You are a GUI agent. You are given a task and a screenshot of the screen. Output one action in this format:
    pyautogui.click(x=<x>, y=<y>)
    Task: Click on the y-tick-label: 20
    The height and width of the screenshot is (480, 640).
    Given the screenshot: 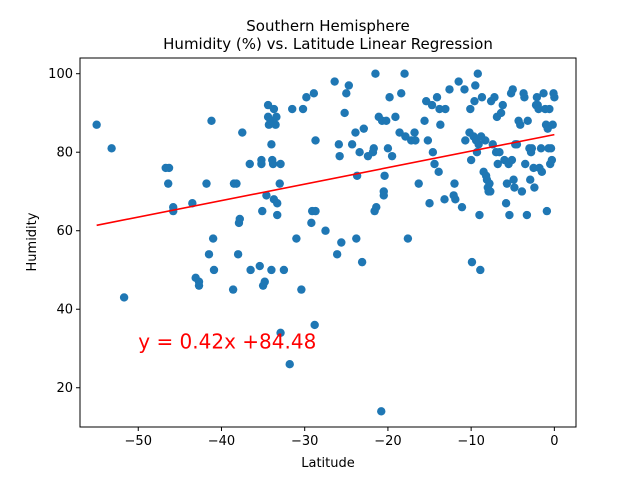 What is the action you would take?
    pyautogui.click(x=64, y=388)
    